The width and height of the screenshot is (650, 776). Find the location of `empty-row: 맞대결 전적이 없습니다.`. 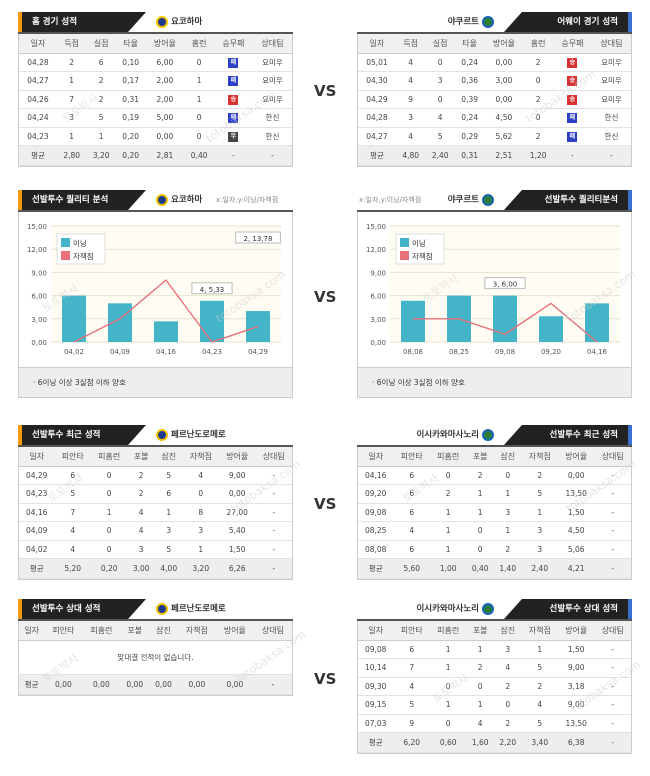

empty-row: 맞대결 전적이 없습니다. is located at coordinates (155, 657).